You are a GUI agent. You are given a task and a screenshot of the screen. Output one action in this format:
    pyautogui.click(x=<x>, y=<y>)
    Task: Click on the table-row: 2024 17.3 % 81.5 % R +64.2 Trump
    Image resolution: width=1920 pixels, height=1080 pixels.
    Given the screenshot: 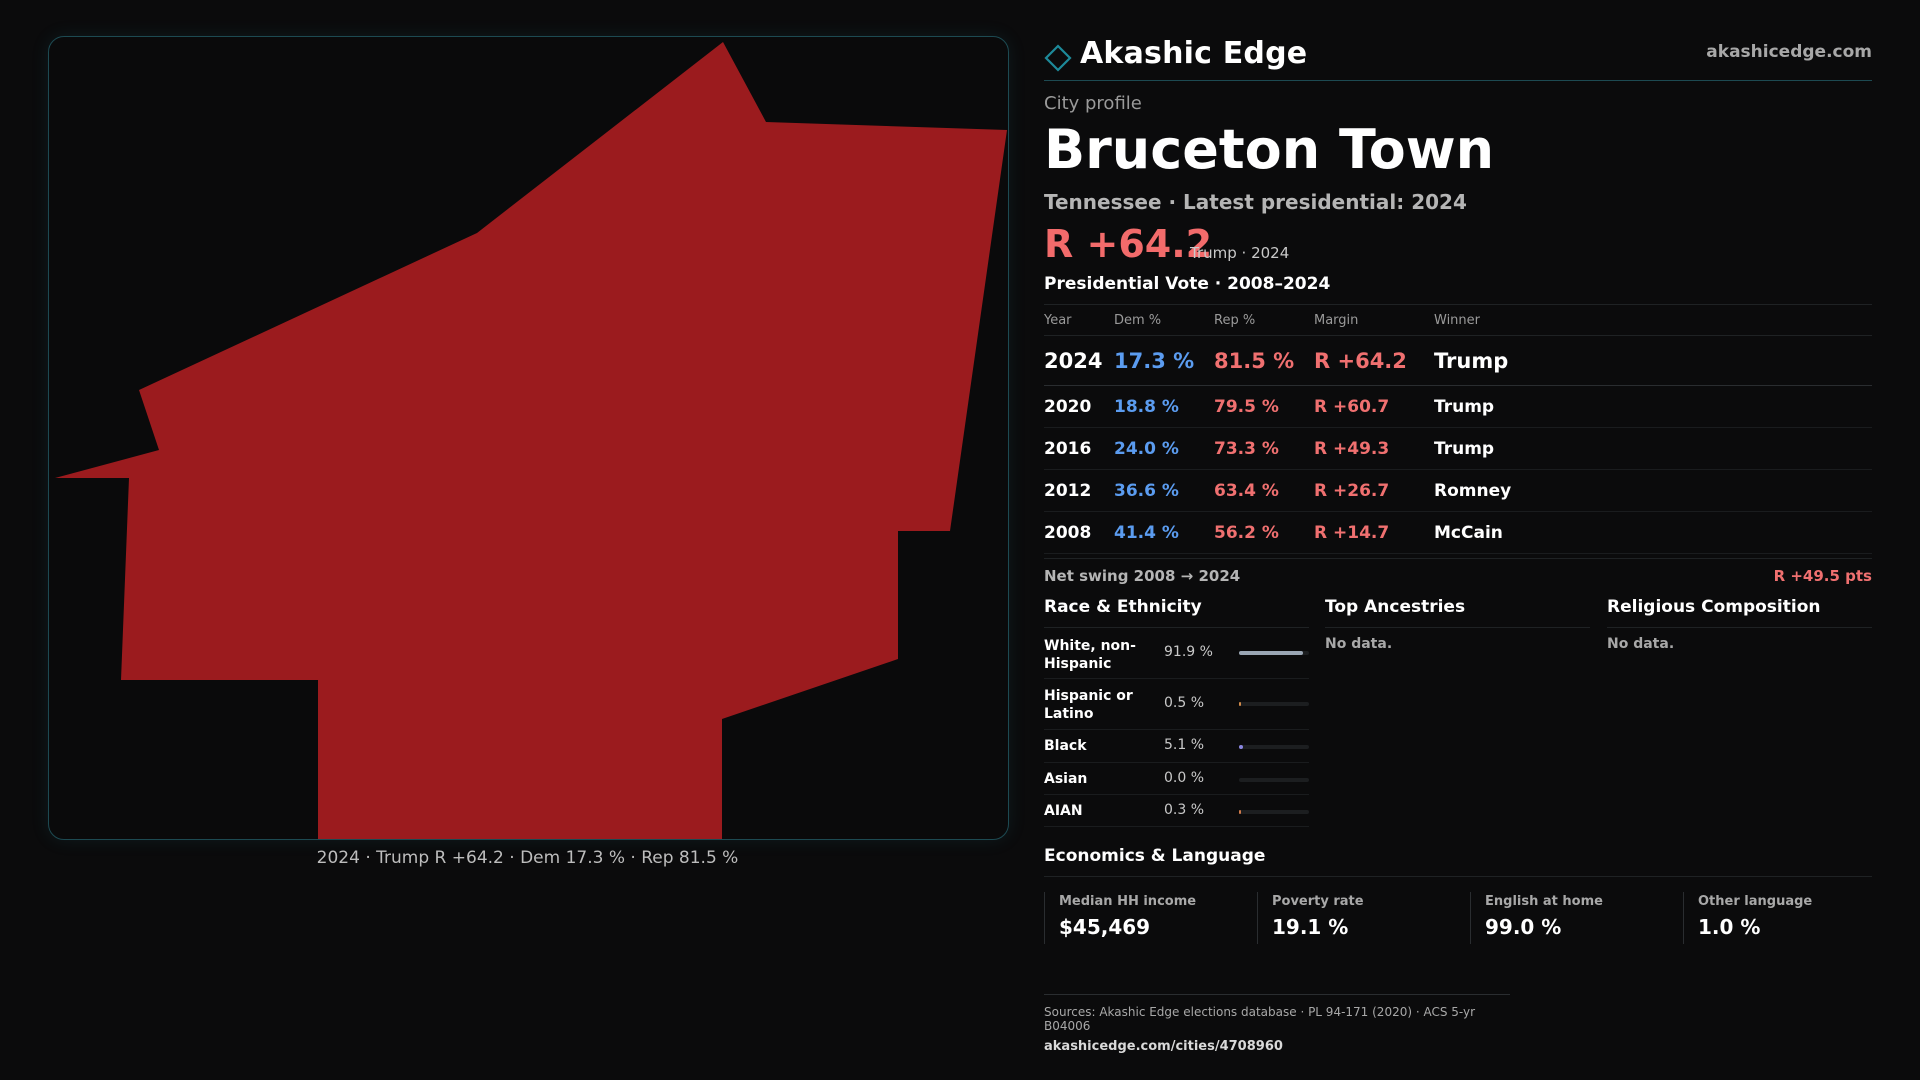 What is the action you would take?
    pyautogui.click(x=1458, y=360)
    